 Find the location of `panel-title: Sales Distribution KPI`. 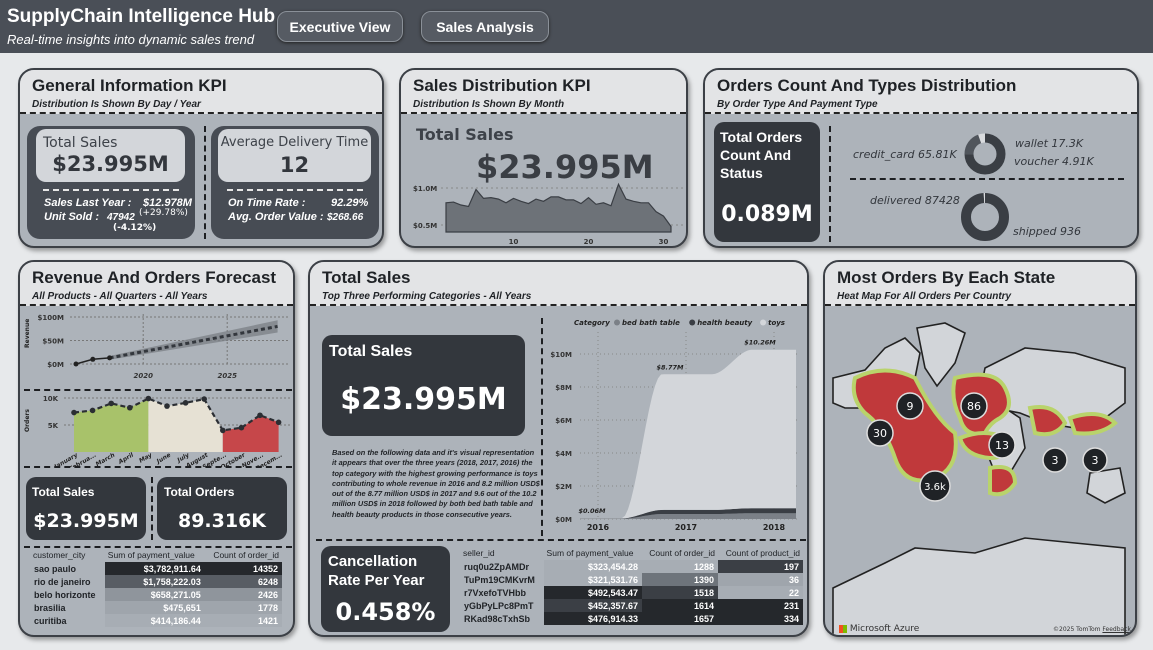

panel-title: Sales Distribution KPI is located at coordinates (502, 85).